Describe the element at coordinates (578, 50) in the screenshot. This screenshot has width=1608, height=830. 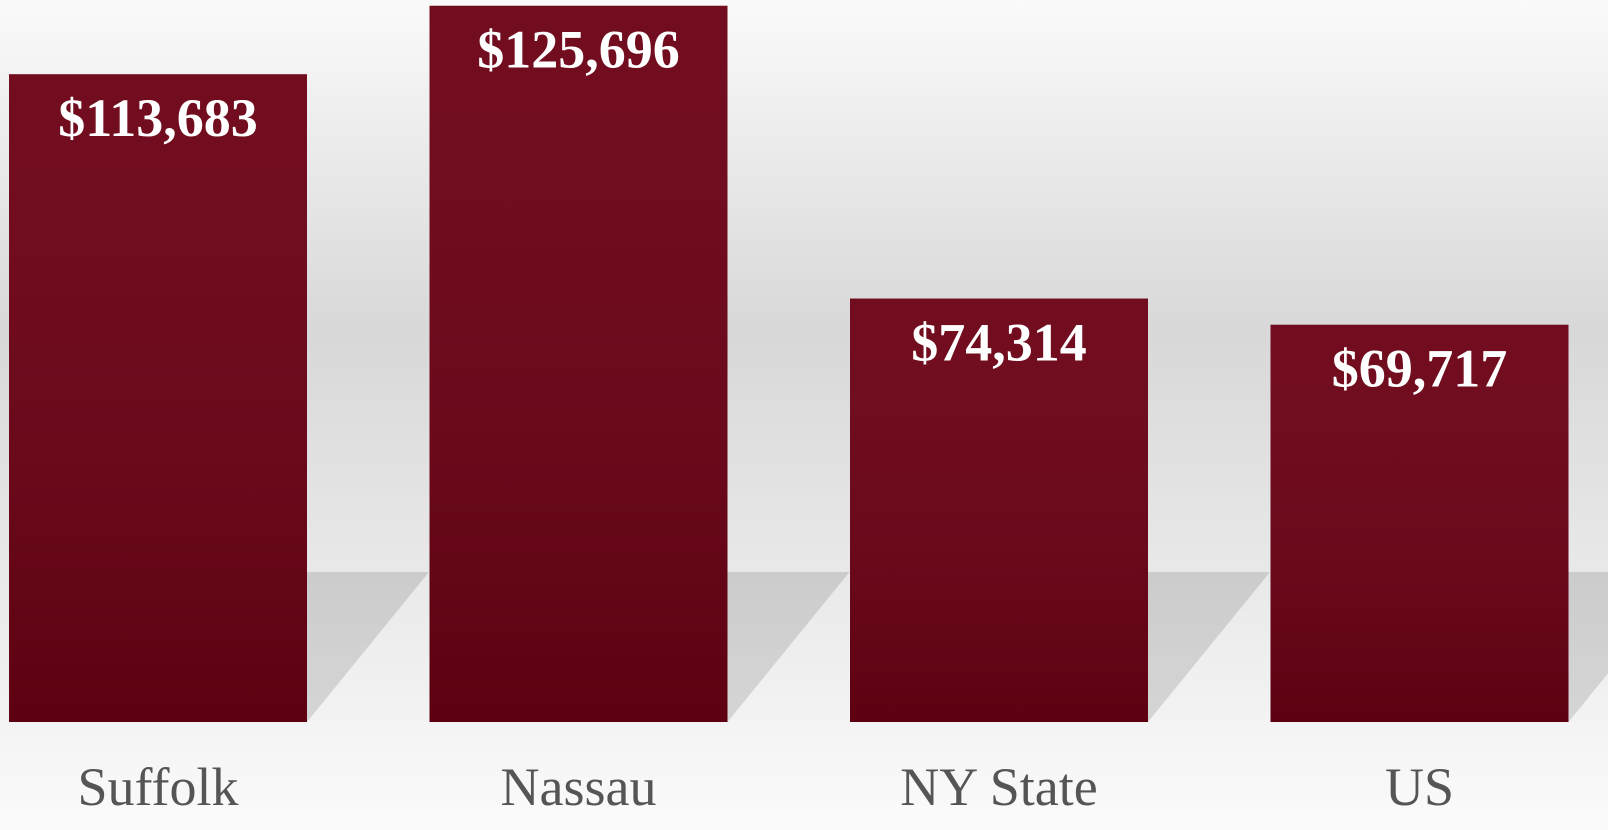
I see `value-label: $125,696` at that location.